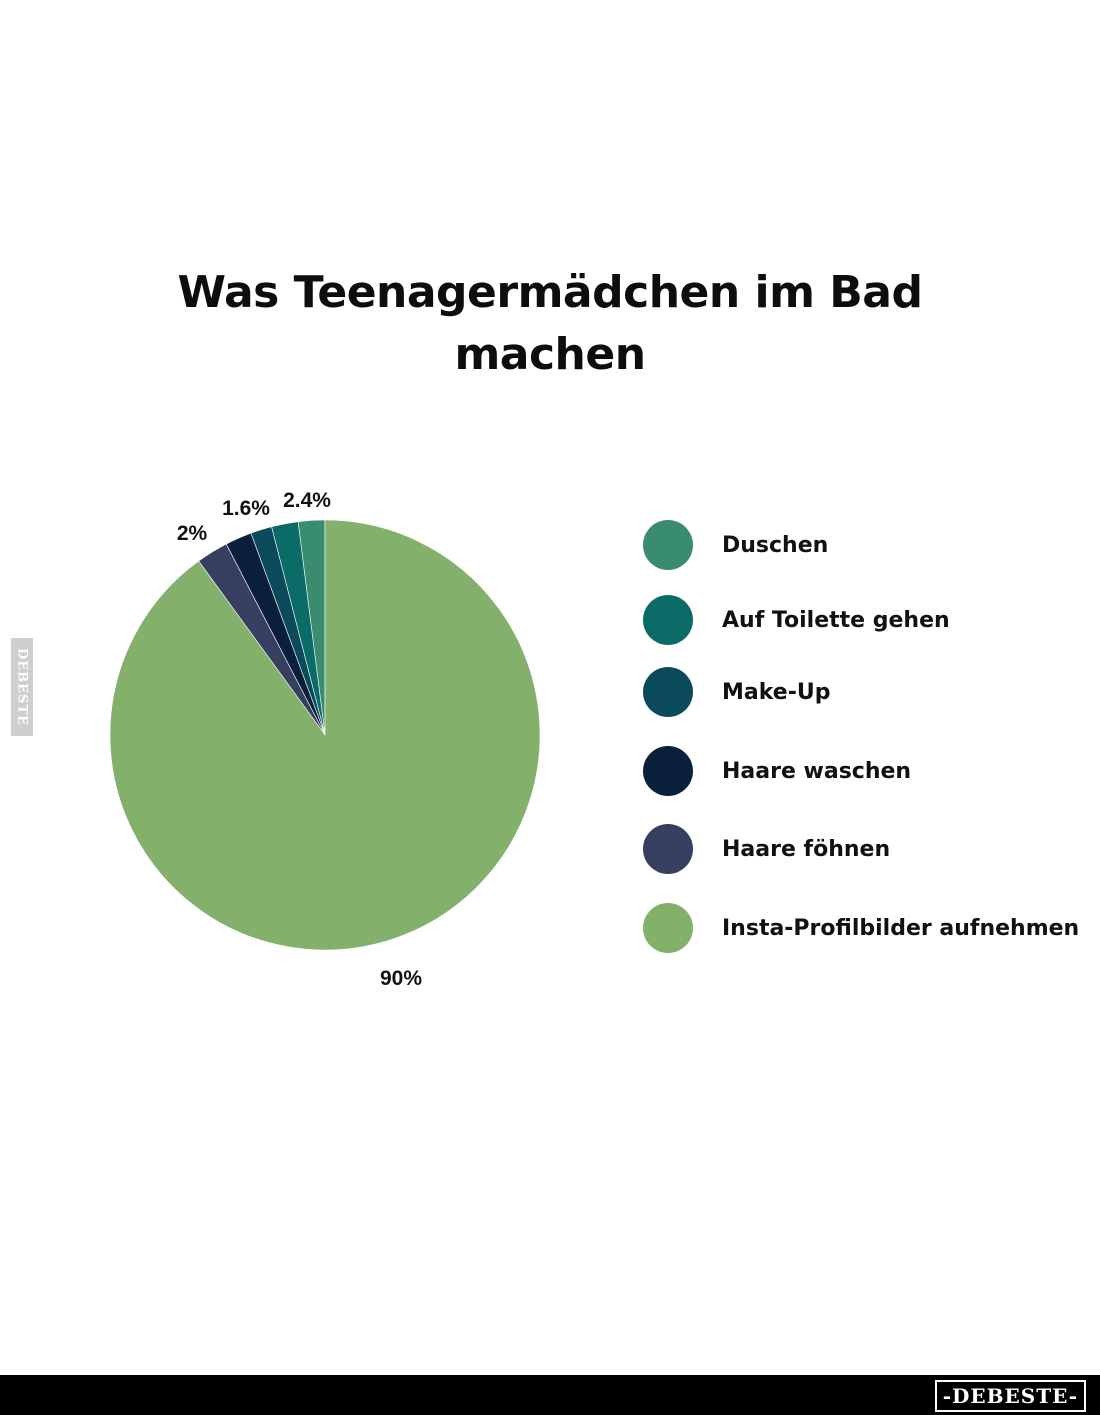 This screenshot has height=1415, width=1100. I want to click on legend-item: Haare föhnen, so click(766, 849).